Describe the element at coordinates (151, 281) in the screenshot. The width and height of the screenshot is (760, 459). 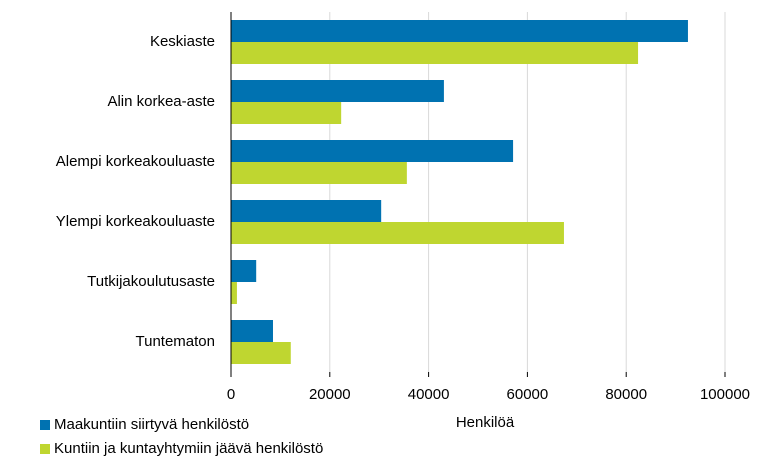
I see `y-tick-label: Tutkijakoulutusaste` at that location.